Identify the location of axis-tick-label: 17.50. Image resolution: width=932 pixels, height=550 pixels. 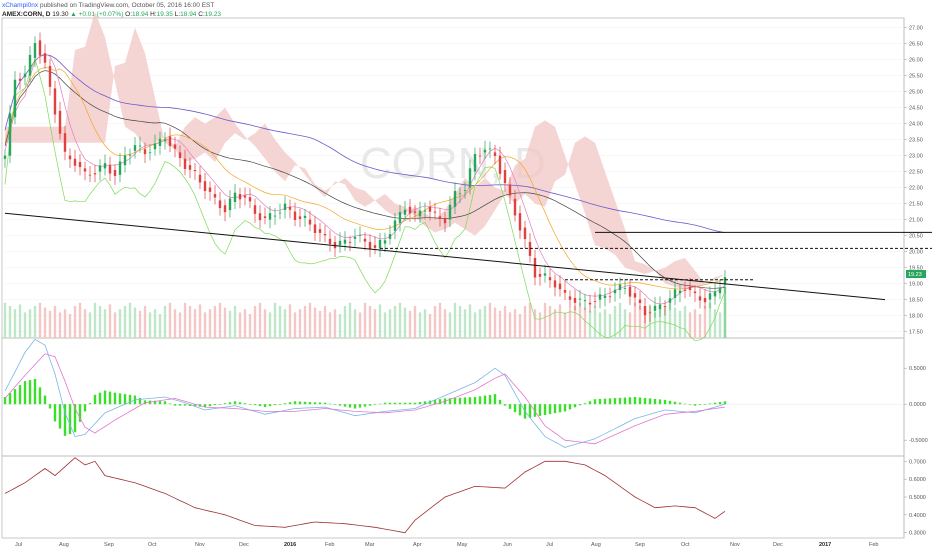
(916, 333).